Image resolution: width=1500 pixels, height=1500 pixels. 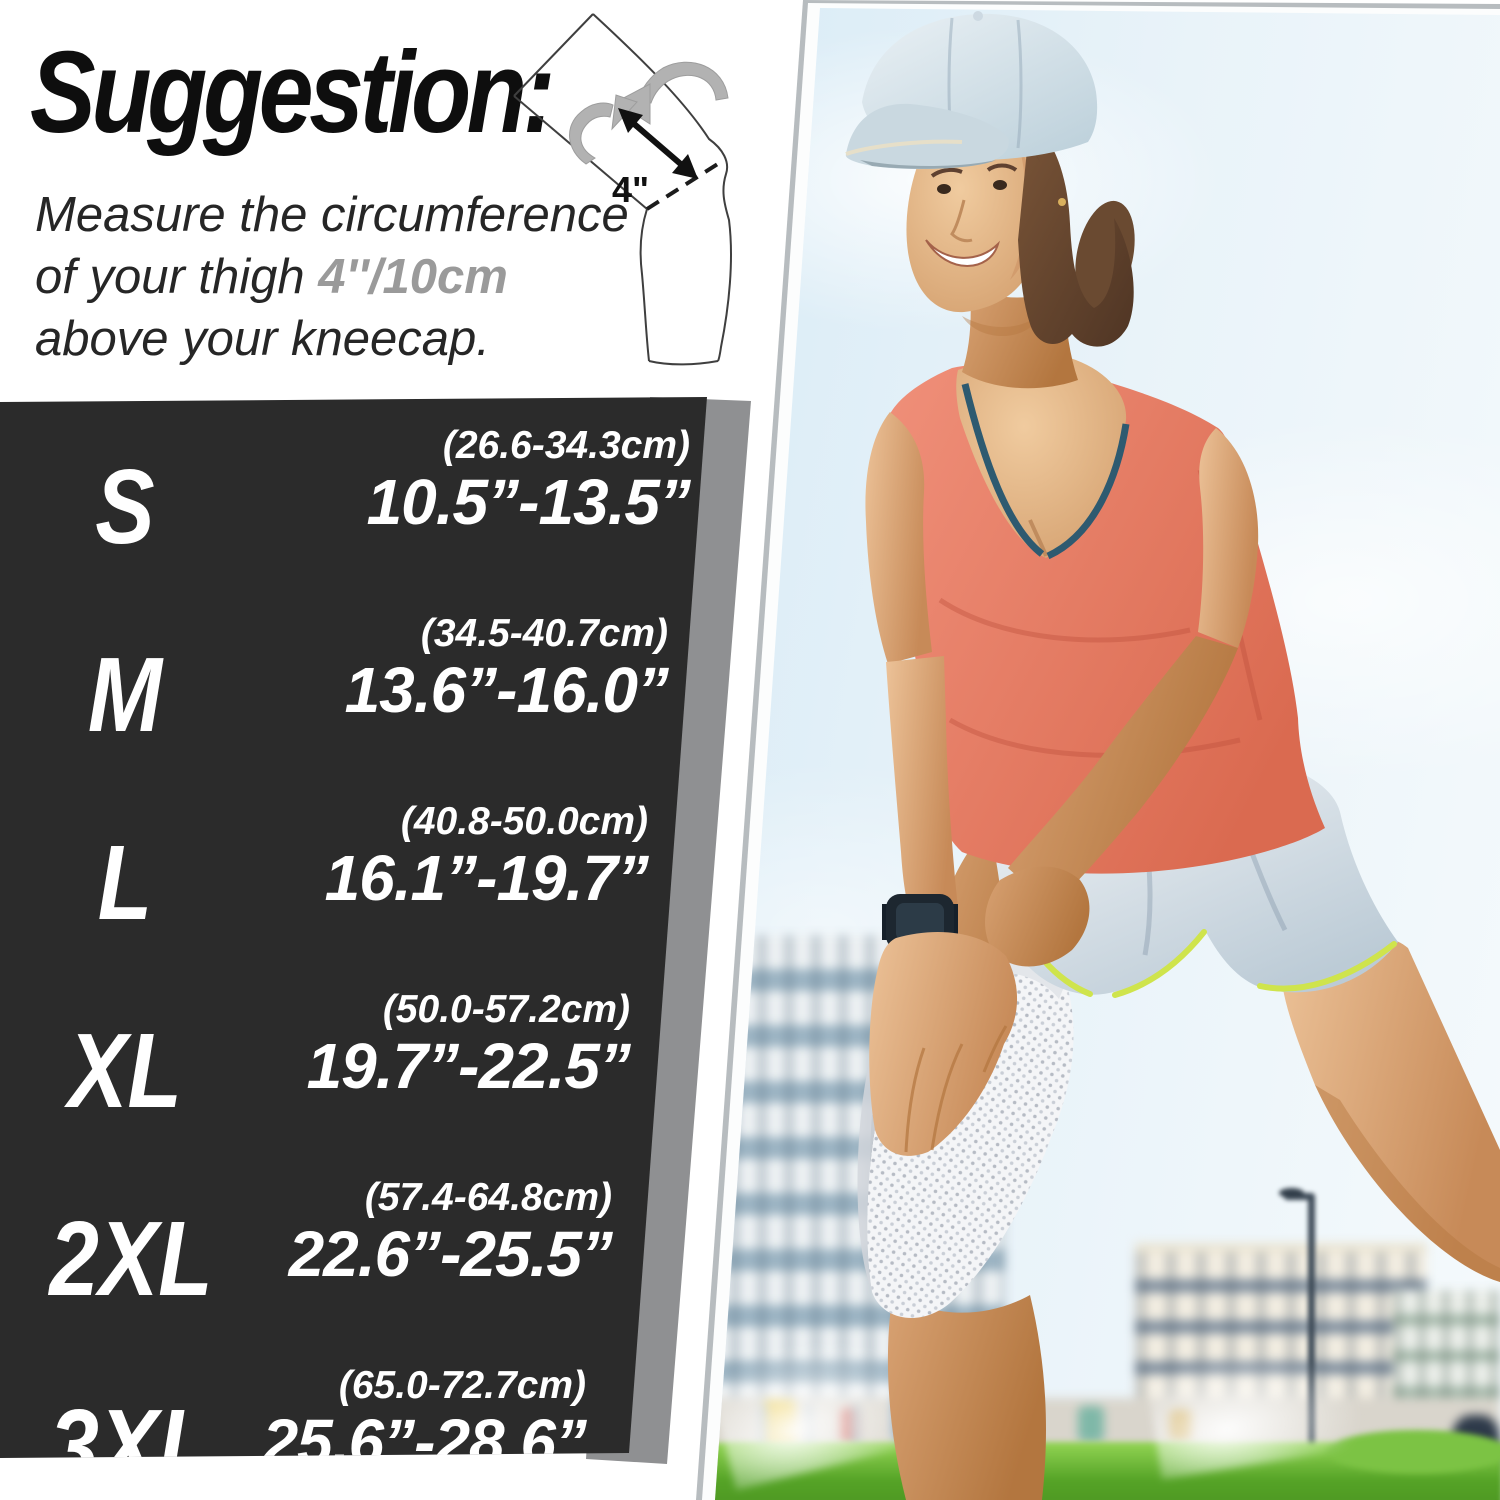 I want to click on size-cm-range: (65.0-72.7cm), so click(x=462, y=1385).